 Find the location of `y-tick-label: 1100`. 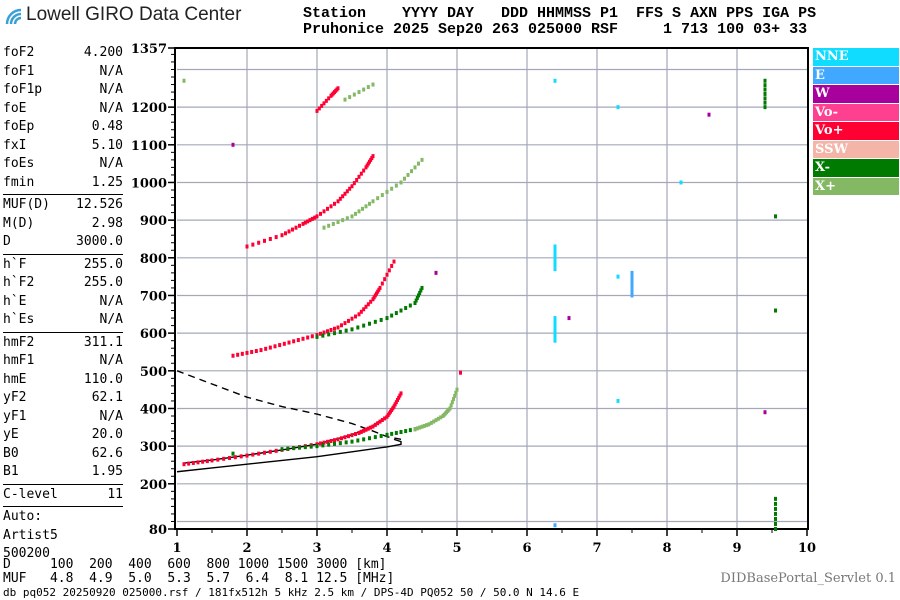

y-tick-label: 1100 is located at coordinates (149, 146).